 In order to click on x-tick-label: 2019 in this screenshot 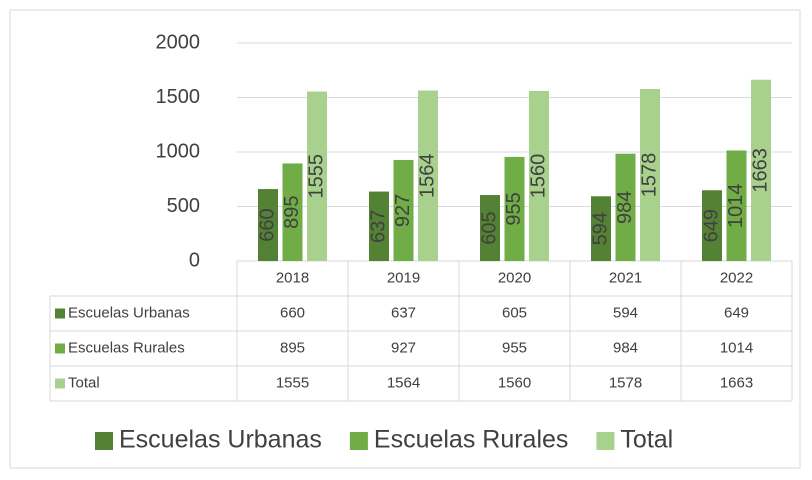, I will do `click(403, 277)`.